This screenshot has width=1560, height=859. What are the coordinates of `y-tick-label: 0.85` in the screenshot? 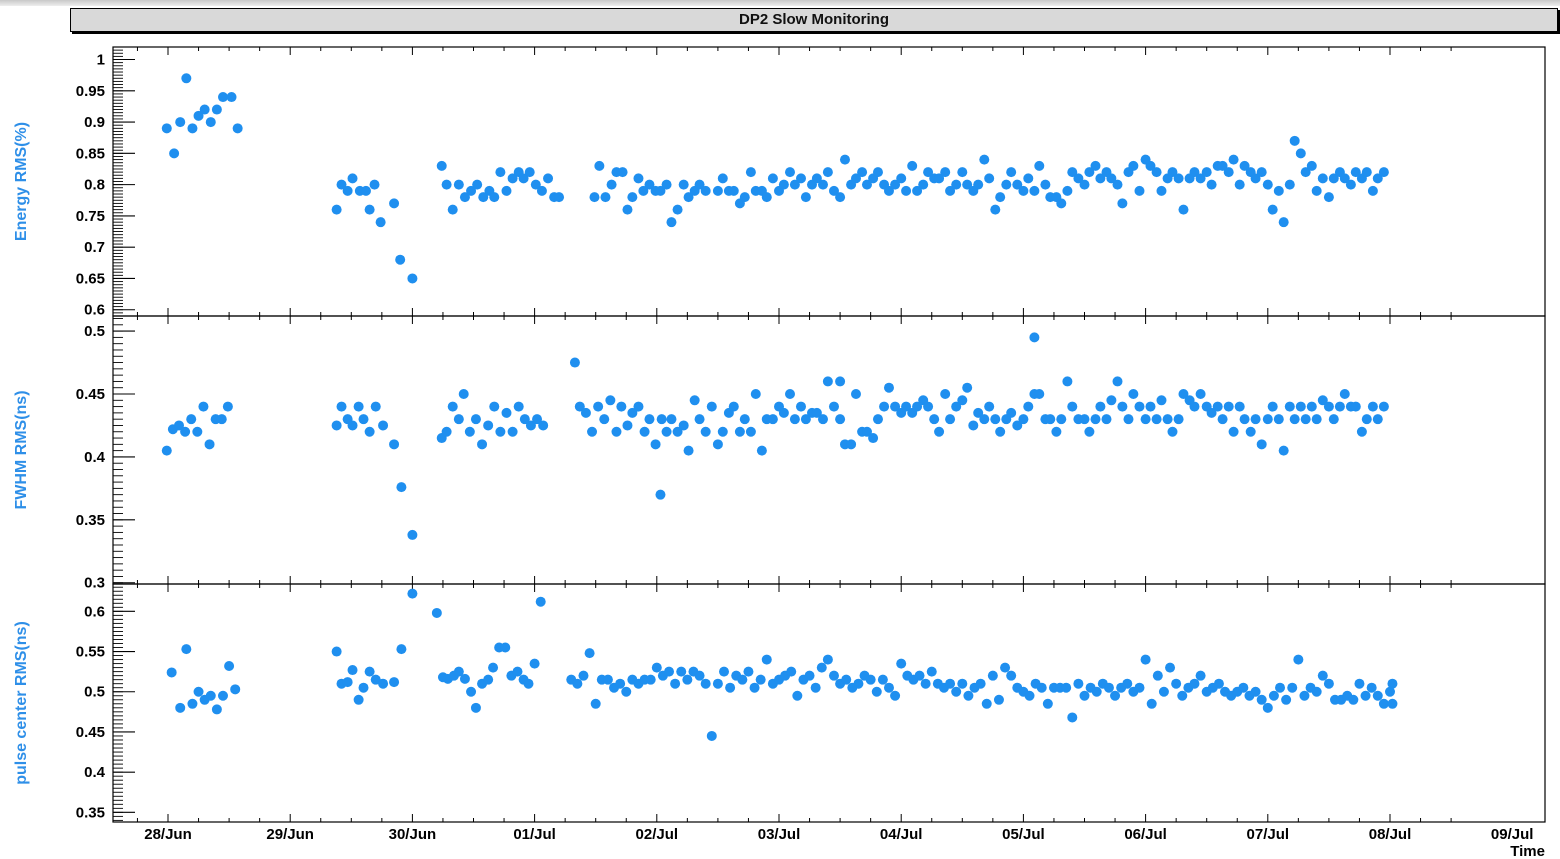 It's located at (90, 153).